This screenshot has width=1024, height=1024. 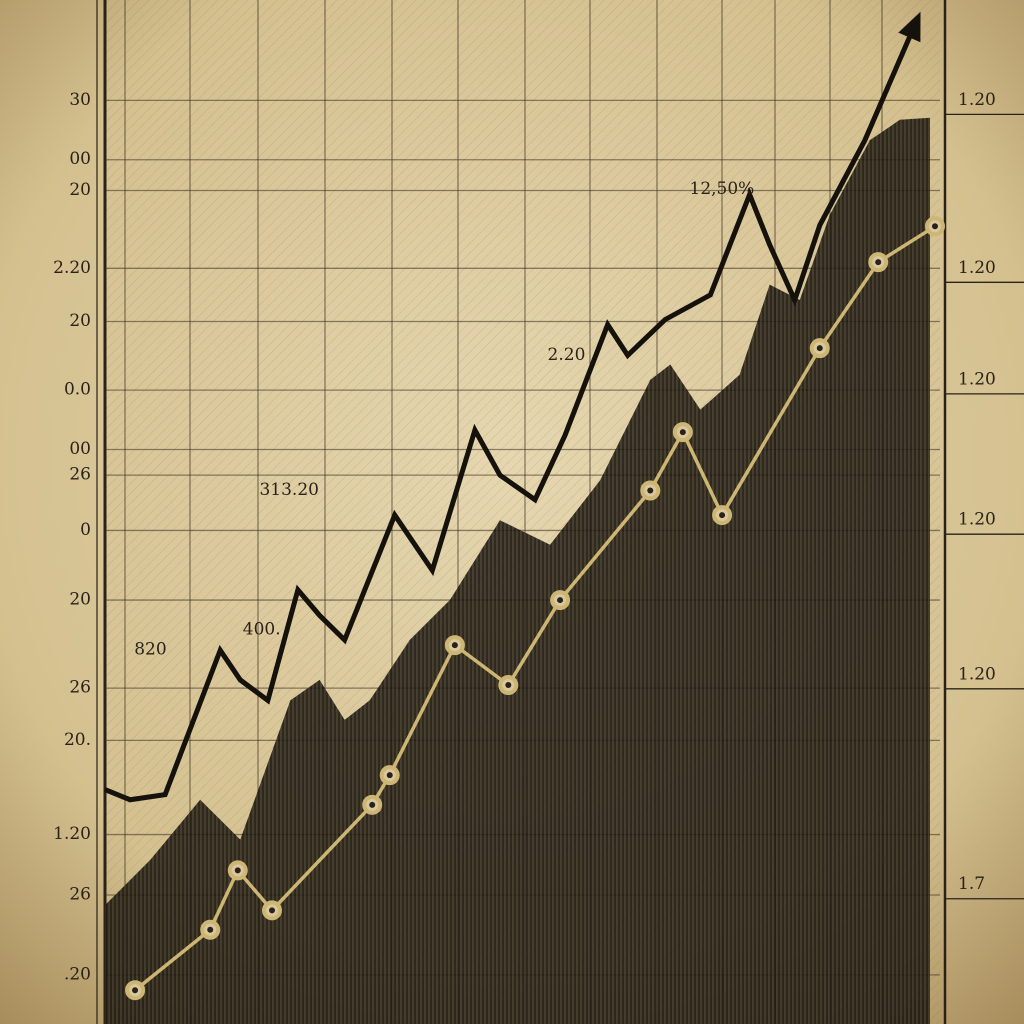 I want to click on y-tick-label: 1.20, so click(x=72, y=834).